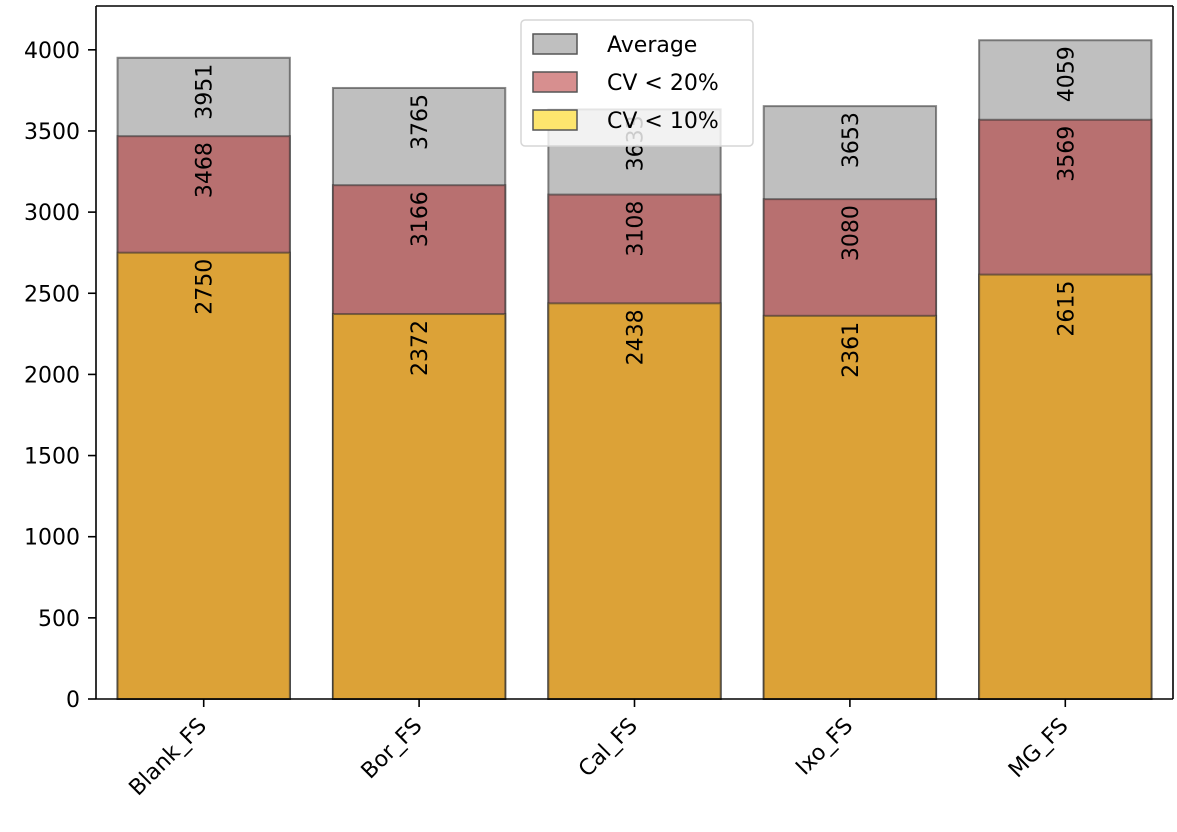 The image size is (1177, 832). What do you see at coordinates (851, 233) in the screenshot?
I see `data-label: 3080` at bounding box center [851, 233].